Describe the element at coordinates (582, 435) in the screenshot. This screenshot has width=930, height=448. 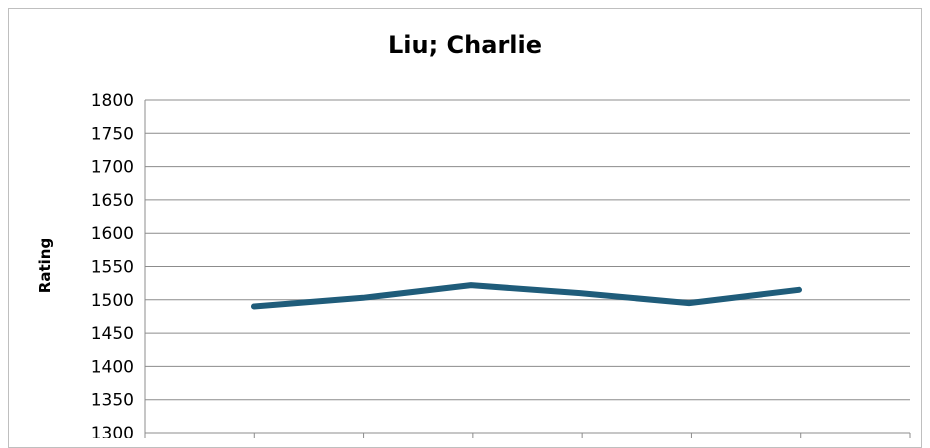
I see `x-tick-marks` at that location.